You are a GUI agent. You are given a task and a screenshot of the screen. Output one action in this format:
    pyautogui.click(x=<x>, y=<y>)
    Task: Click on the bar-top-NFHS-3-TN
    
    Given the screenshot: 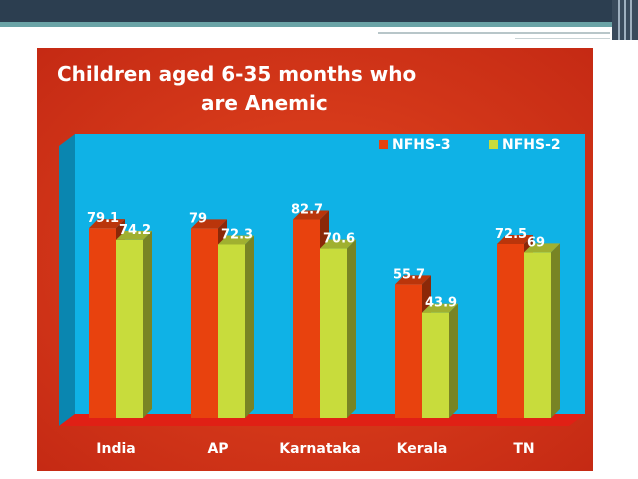 What is the action you would take?
    pyautogui.click(x=515, y=239)
    